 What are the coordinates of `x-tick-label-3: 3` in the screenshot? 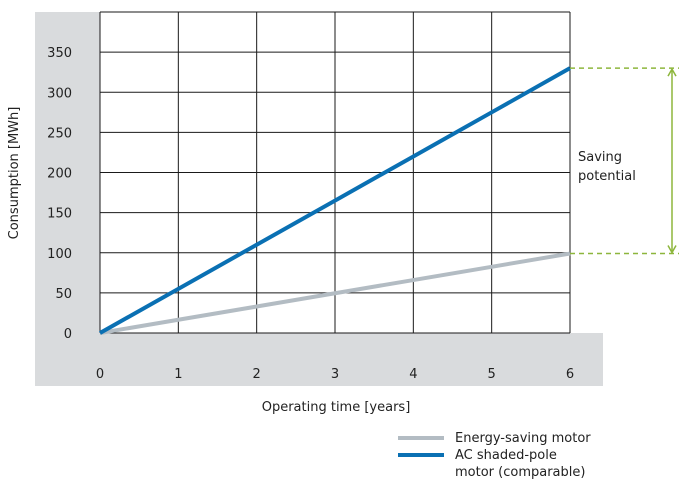 It's located at (335, 374).